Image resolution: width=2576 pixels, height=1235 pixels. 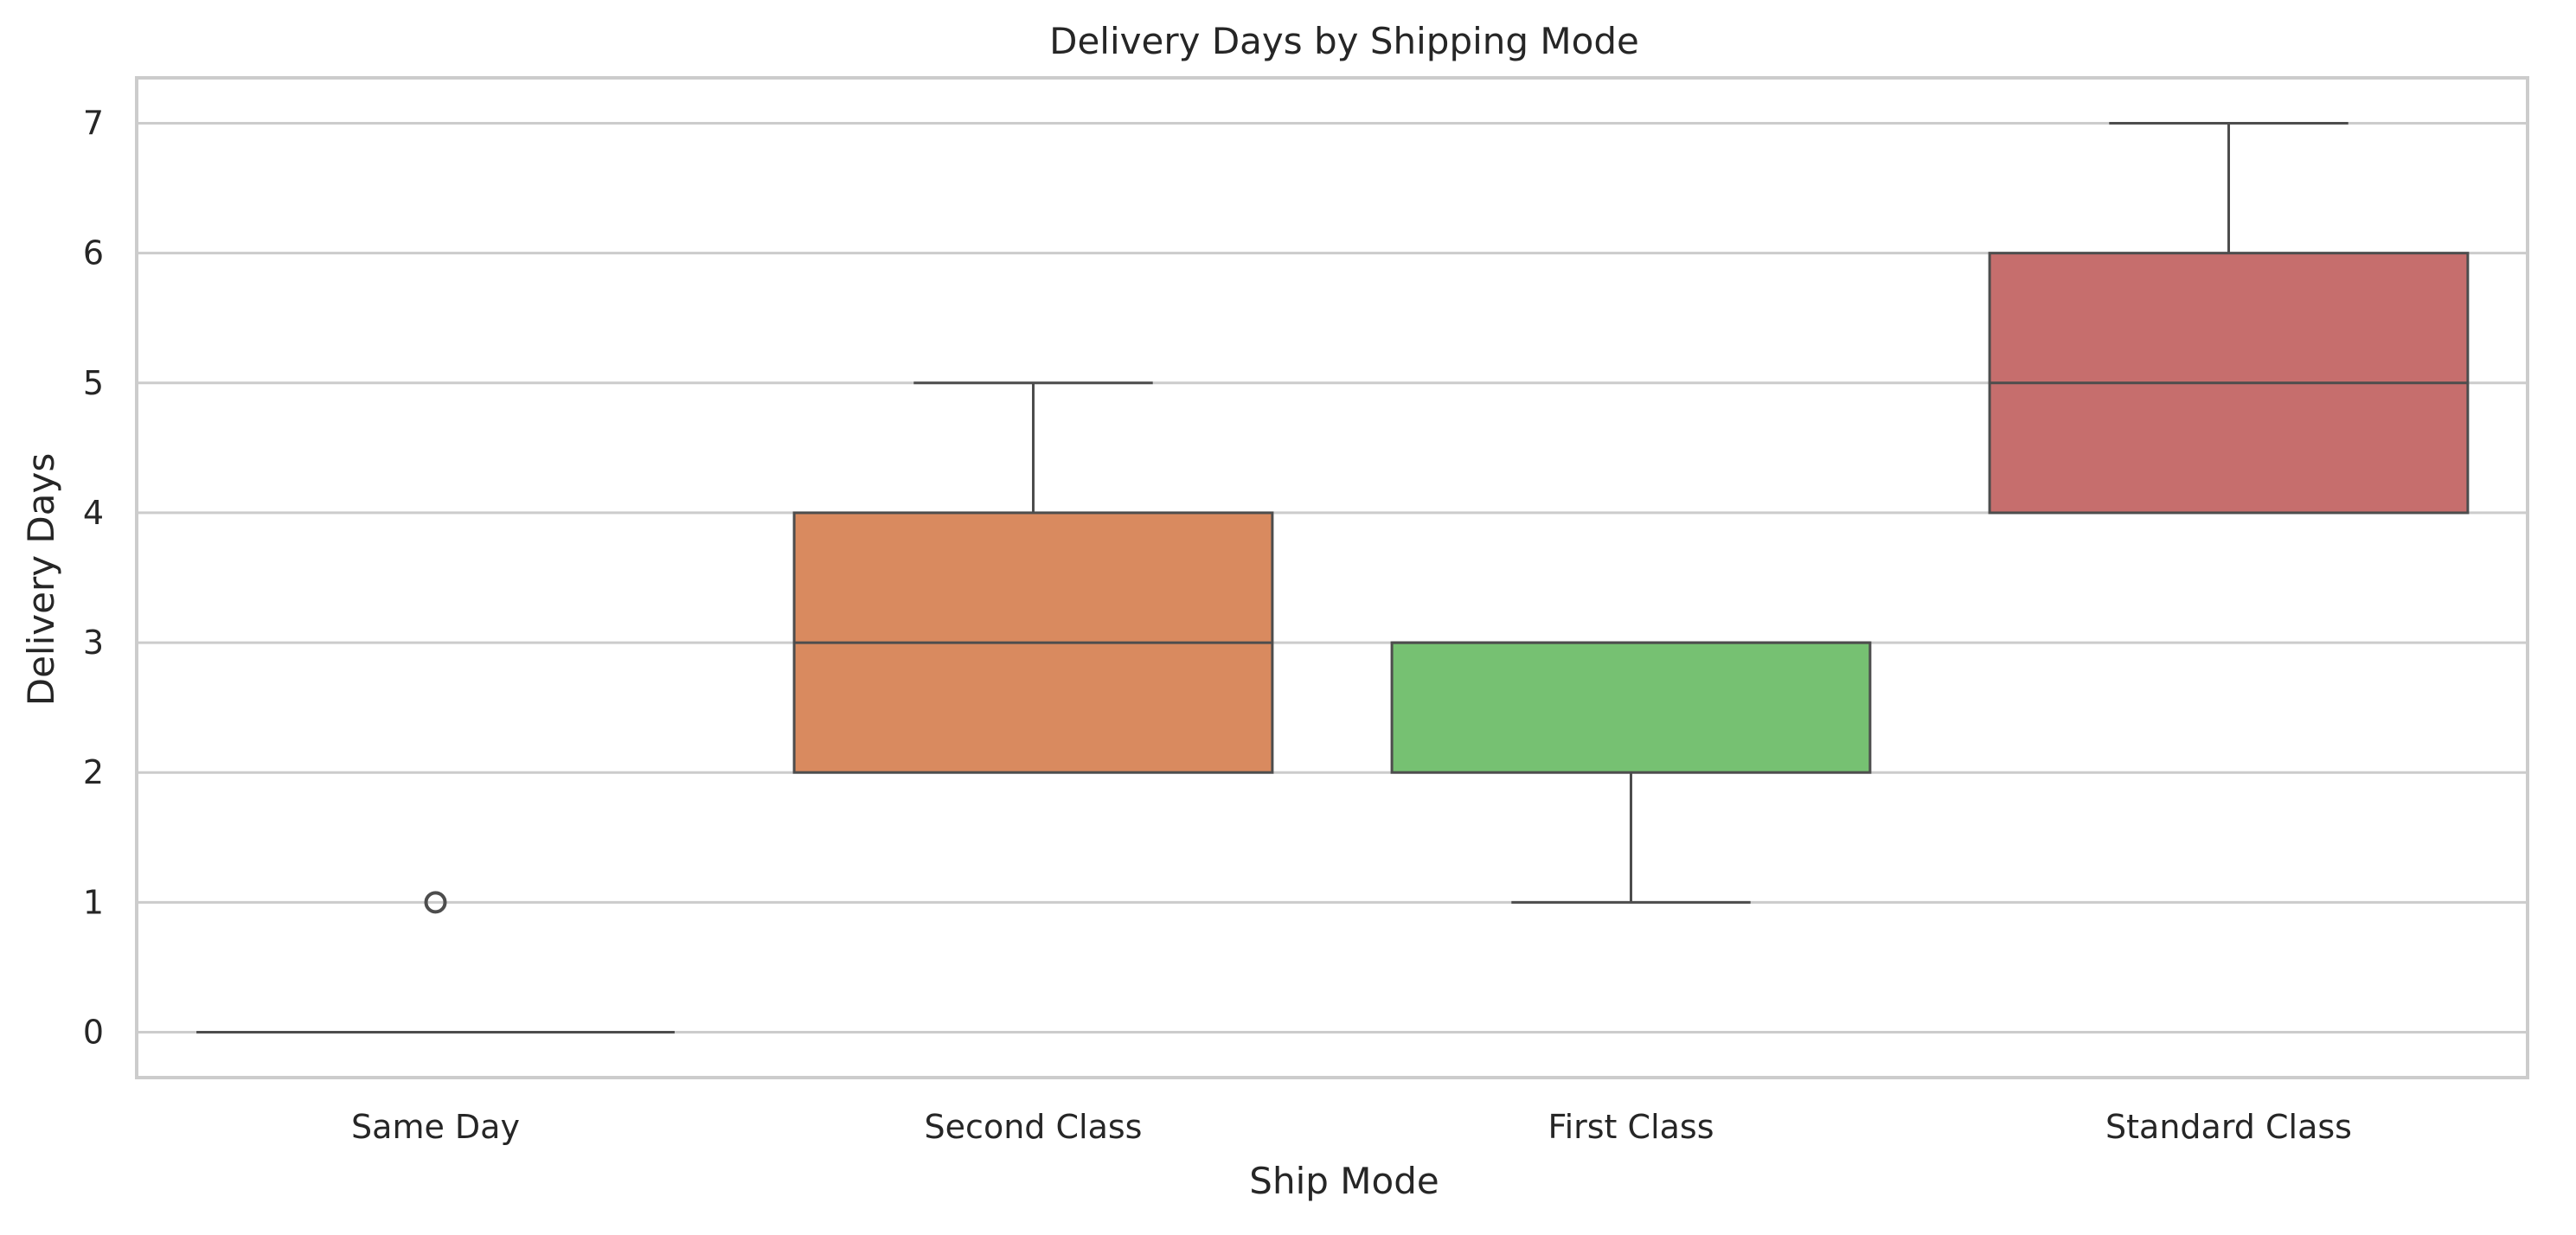 I want to click on box-iqr, so click(x=1631, y=708).